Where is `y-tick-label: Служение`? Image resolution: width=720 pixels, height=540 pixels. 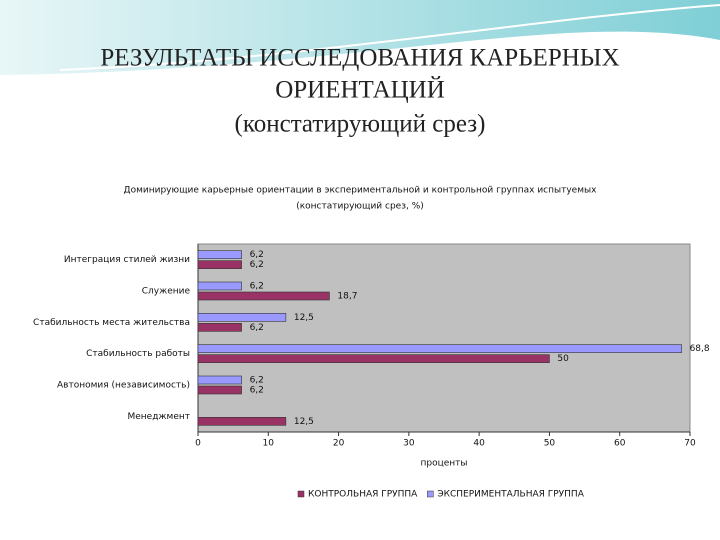 y-tick-label: Служение is located at coordinates (166, 292).